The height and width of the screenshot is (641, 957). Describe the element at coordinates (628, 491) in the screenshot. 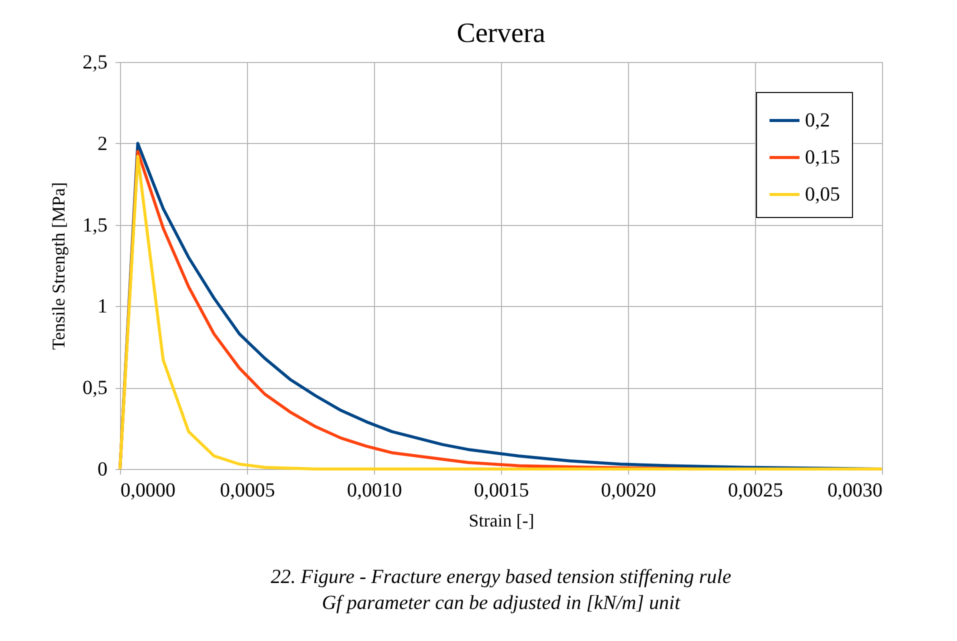

I see `x-tick-label: 0,0020` at that location.